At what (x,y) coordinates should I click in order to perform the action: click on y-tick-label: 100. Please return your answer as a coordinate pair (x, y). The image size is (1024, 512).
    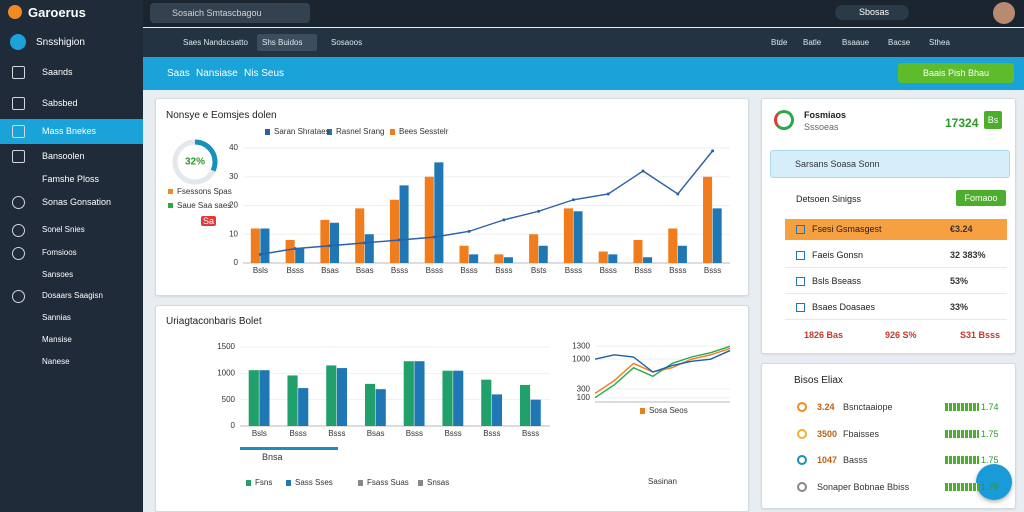
    Looking at the image, I should click on (584, 397).